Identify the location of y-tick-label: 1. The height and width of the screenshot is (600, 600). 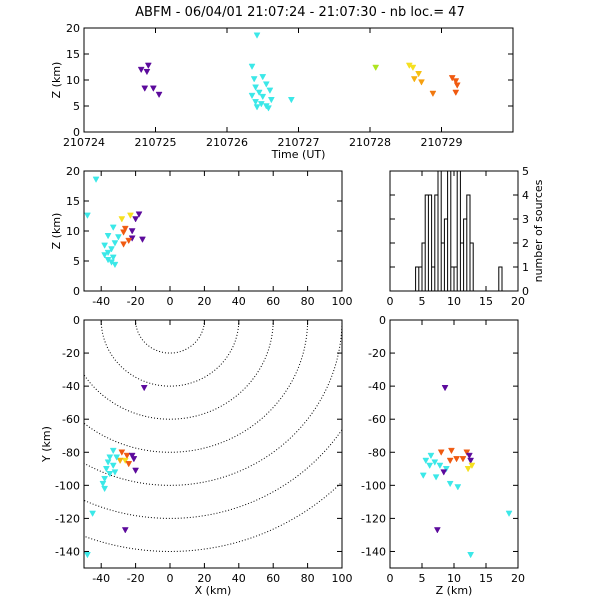
(525, 267).